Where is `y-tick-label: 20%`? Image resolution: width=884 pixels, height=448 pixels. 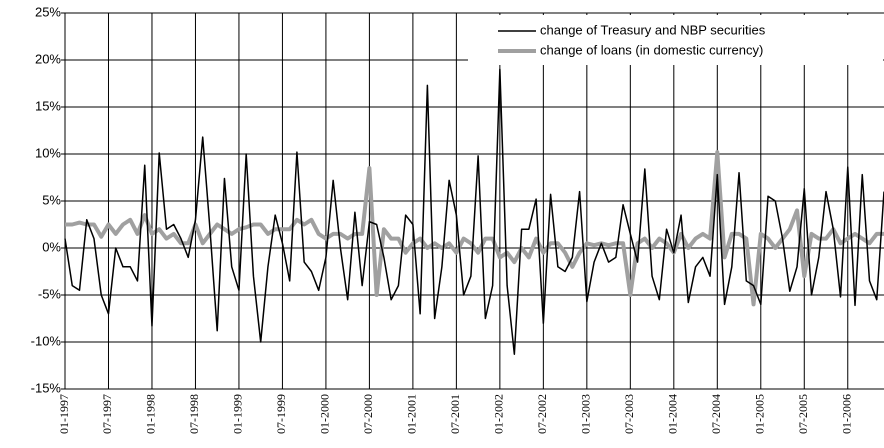
y-tick-label: 20% is located at coordinates (48, 58).